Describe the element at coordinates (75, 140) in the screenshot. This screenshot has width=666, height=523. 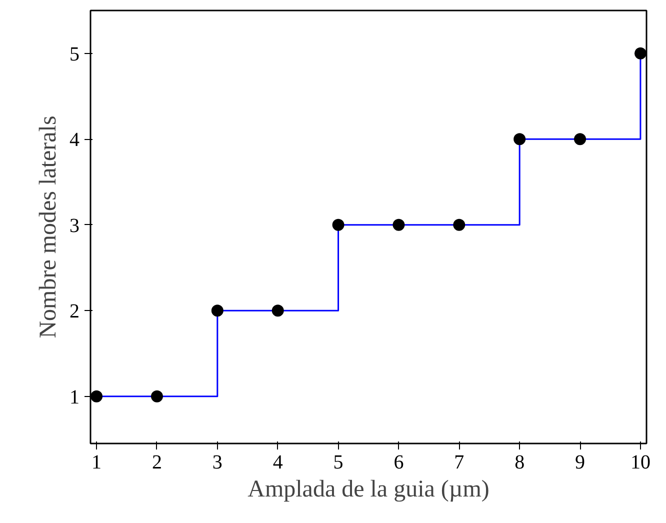
I see `y-tick-label: 4` at that location.